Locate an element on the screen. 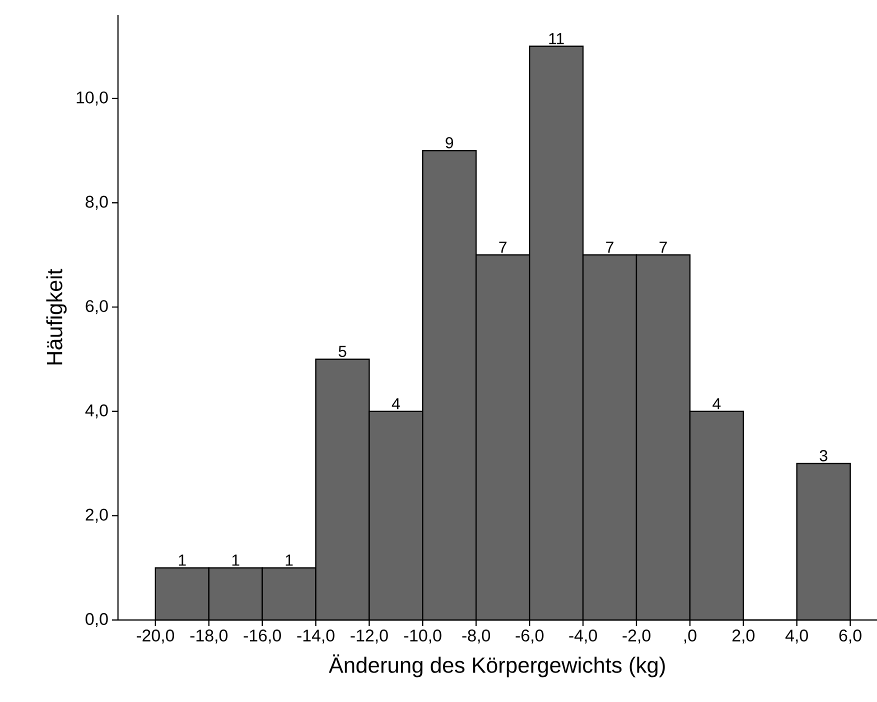  y-tick-label: 10,0 is located at coordinates (92, 98).